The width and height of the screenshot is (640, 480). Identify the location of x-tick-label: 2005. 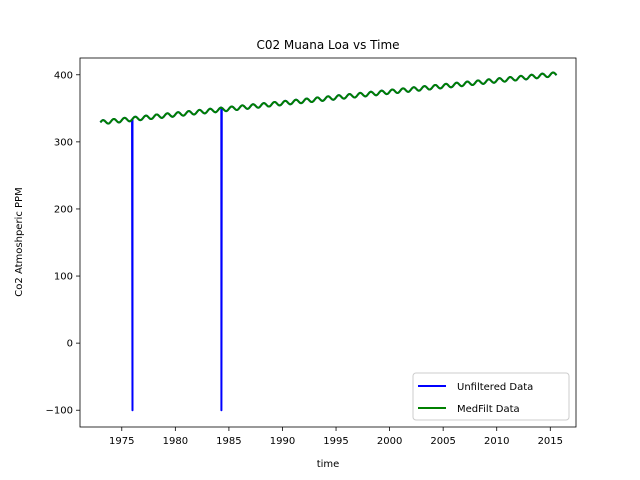
(442, 441).